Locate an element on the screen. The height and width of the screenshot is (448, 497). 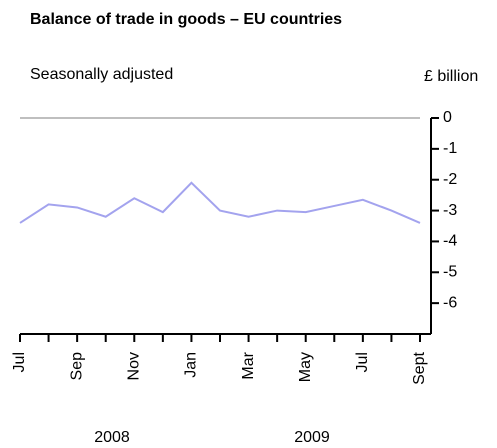
y-tick-label: -6 is located at coordinates (450, 302).